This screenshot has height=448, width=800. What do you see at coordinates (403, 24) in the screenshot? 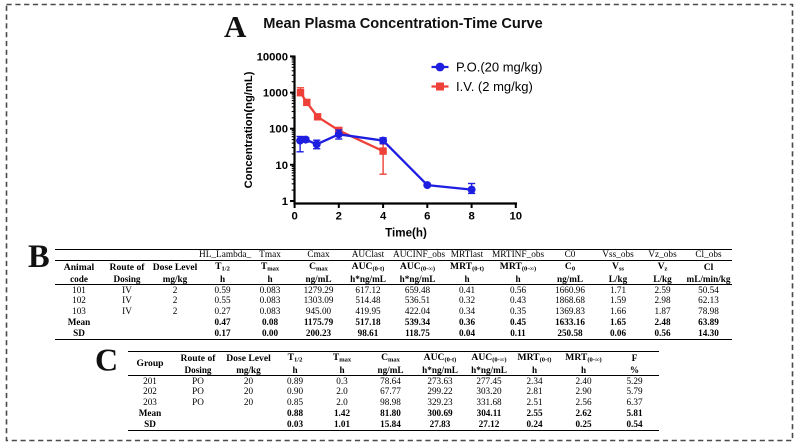
I see `svg-text:Mean Plasma Concentration-Time: Mean Plasma Concentration-Time Curve` at bounding box center [403, 24].